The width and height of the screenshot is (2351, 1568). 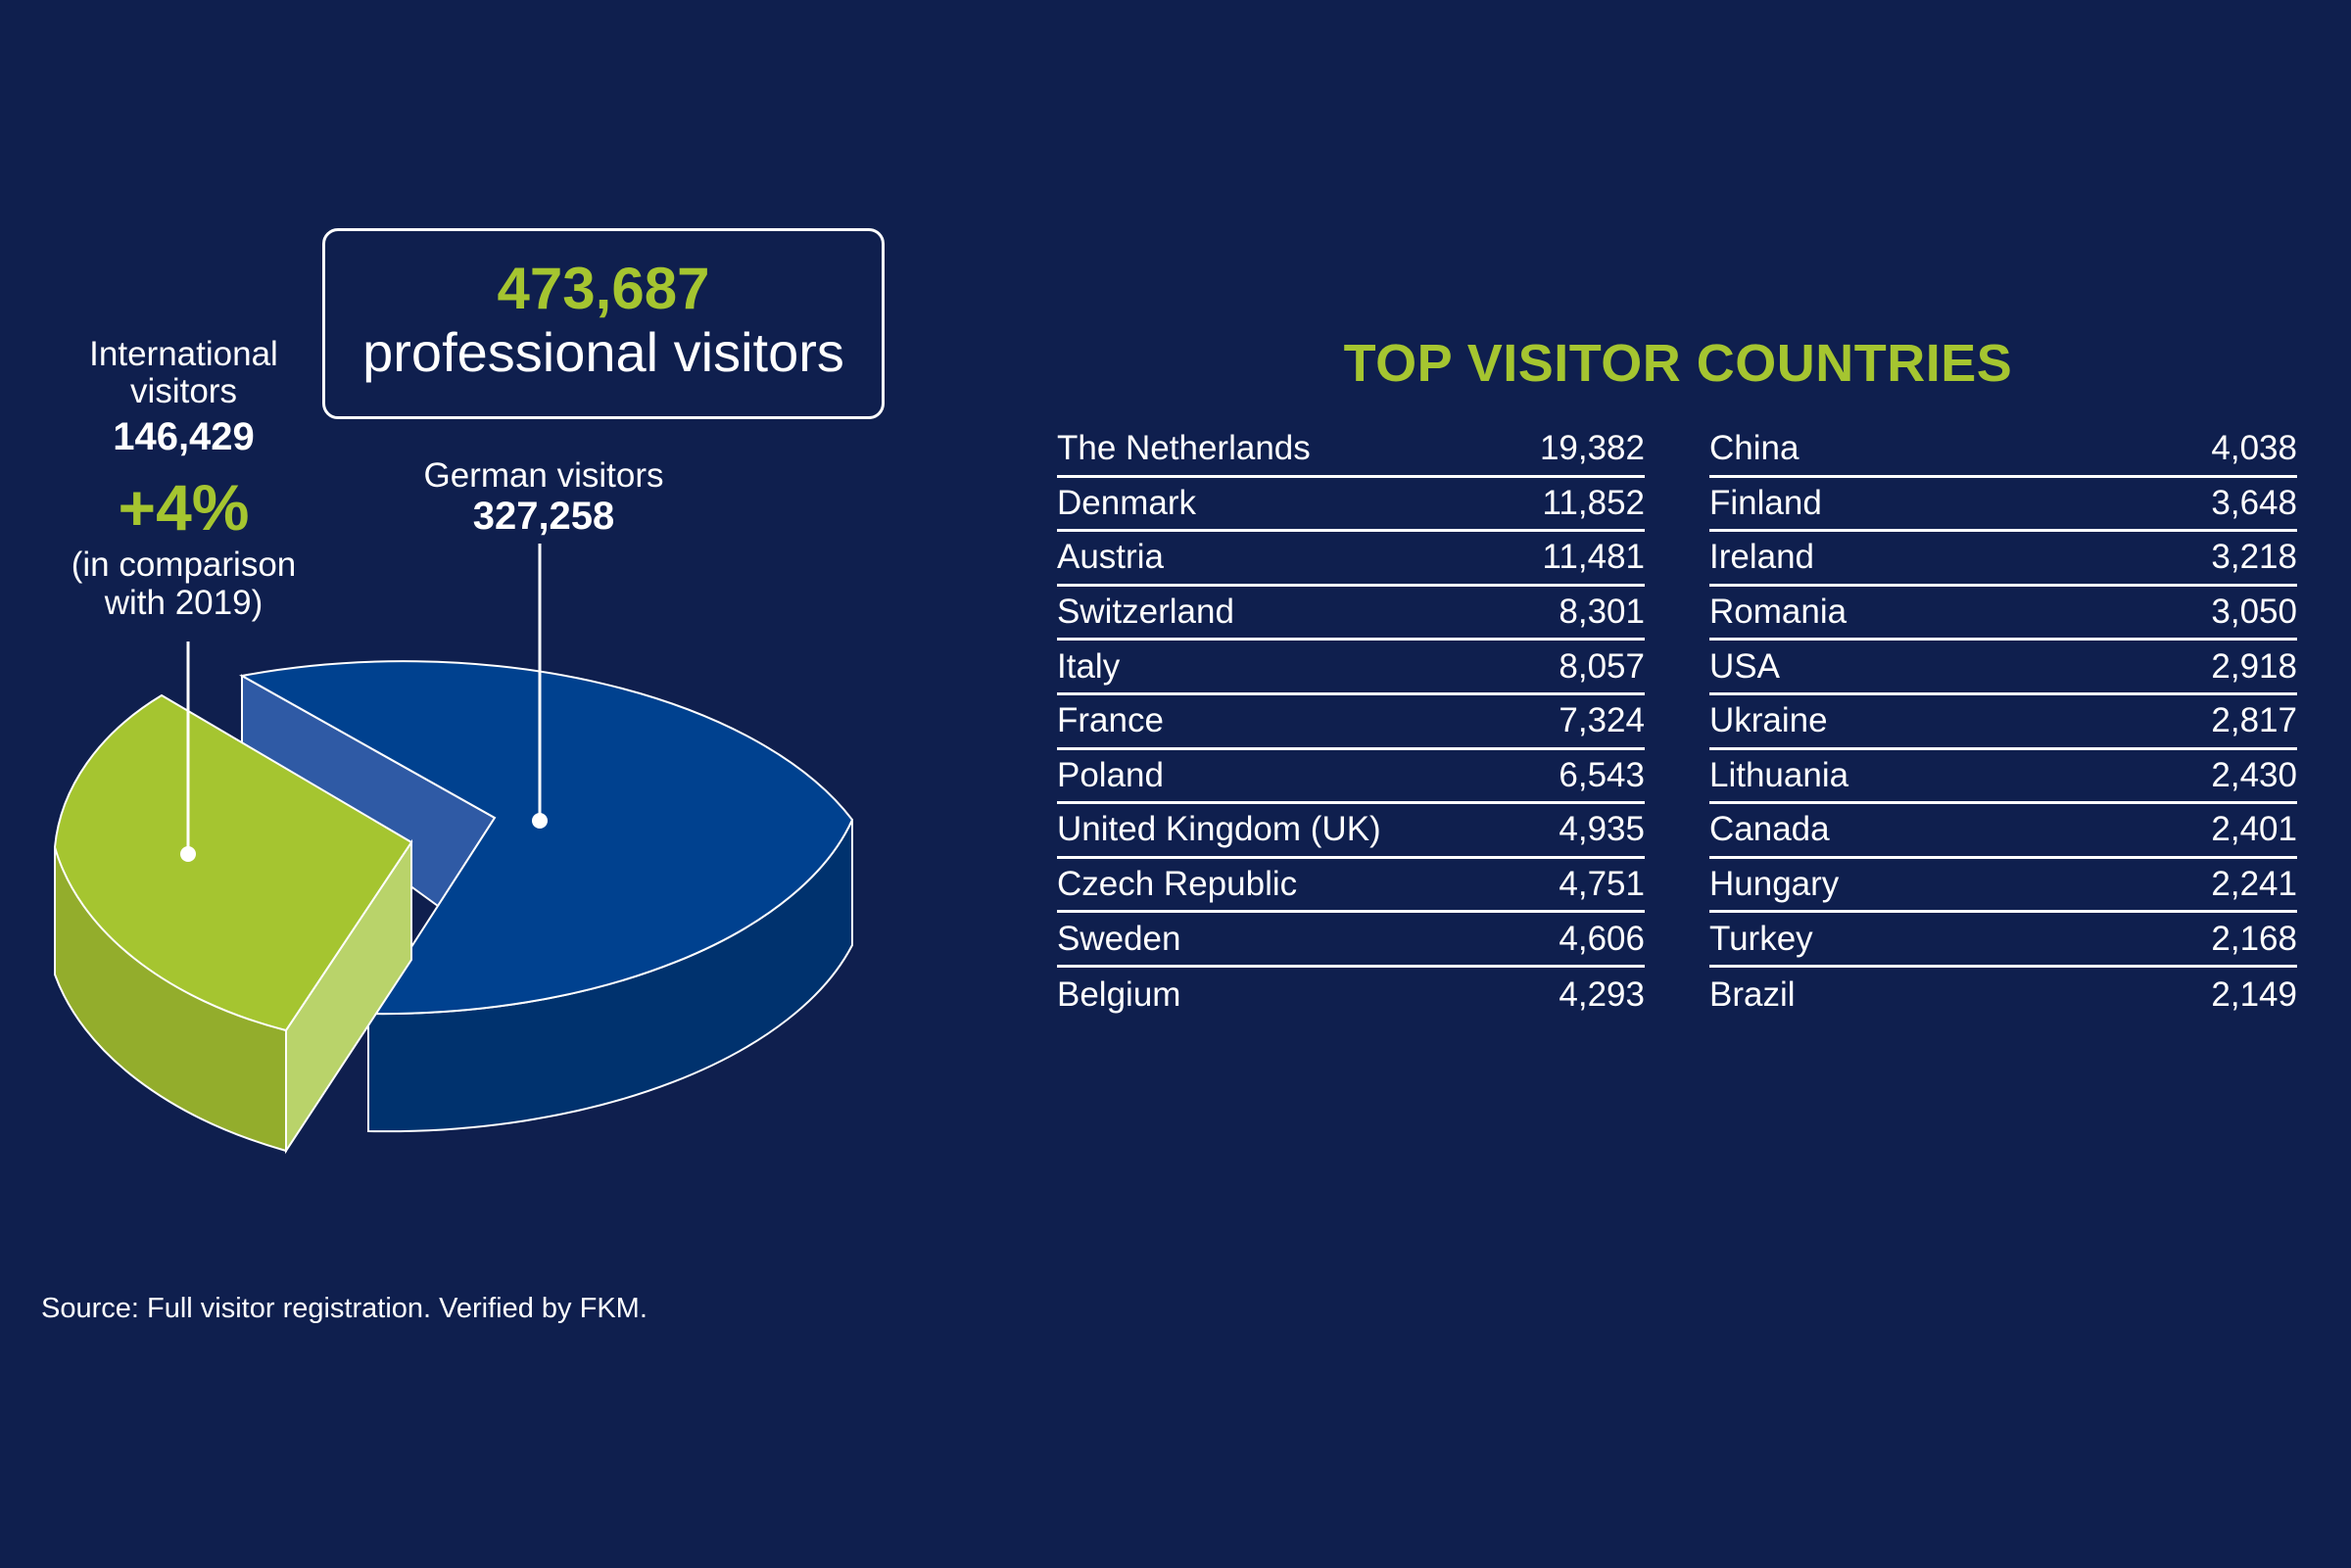 I want to click on country-name: Austria, so click(x=1110, y=558).